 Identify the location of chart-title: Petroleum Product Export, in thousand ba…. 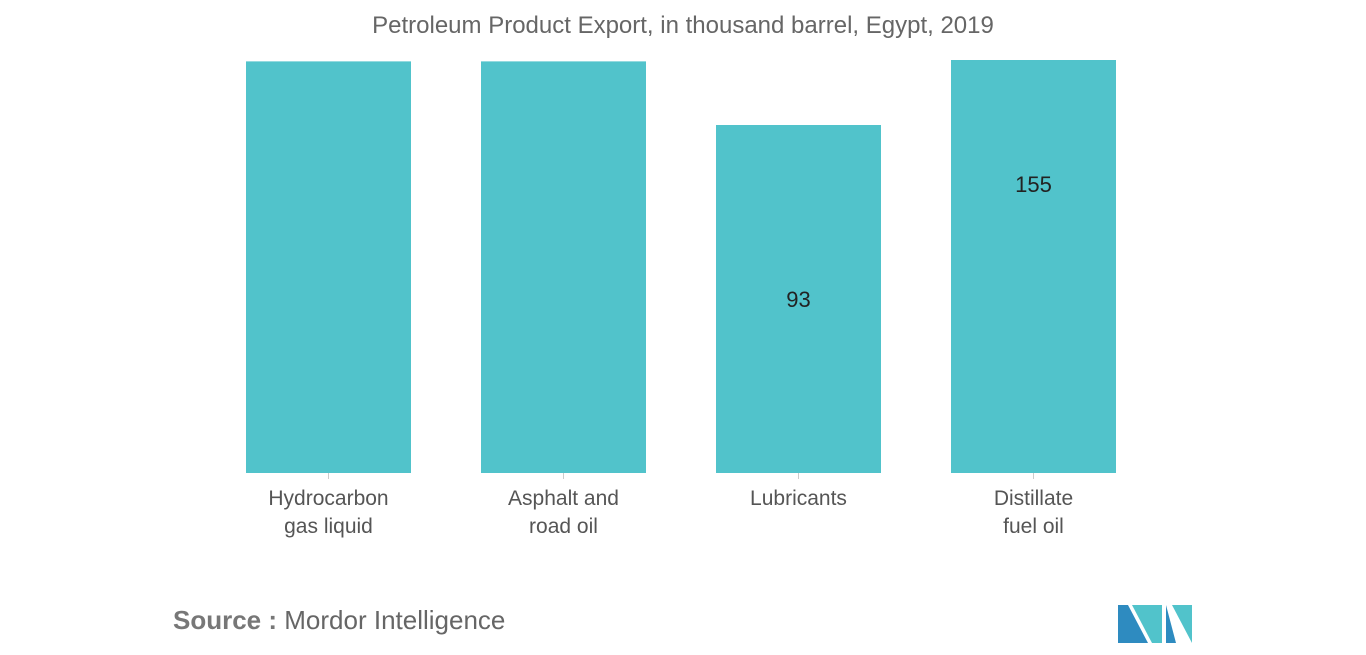
(683, 25).